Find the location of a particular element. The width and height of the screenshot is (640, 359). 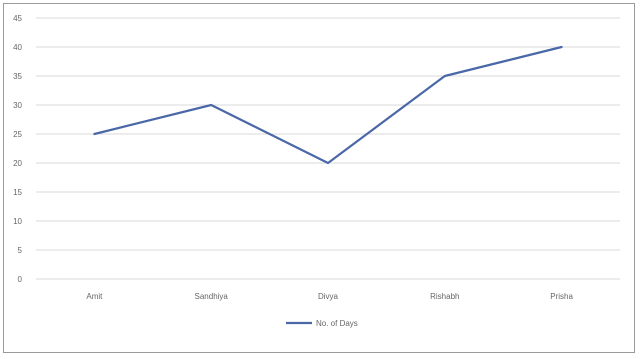

x-axis-tick-labels: Amit Sandhiya Divya Rishabh Prisha is located at coordinates (329, 296).